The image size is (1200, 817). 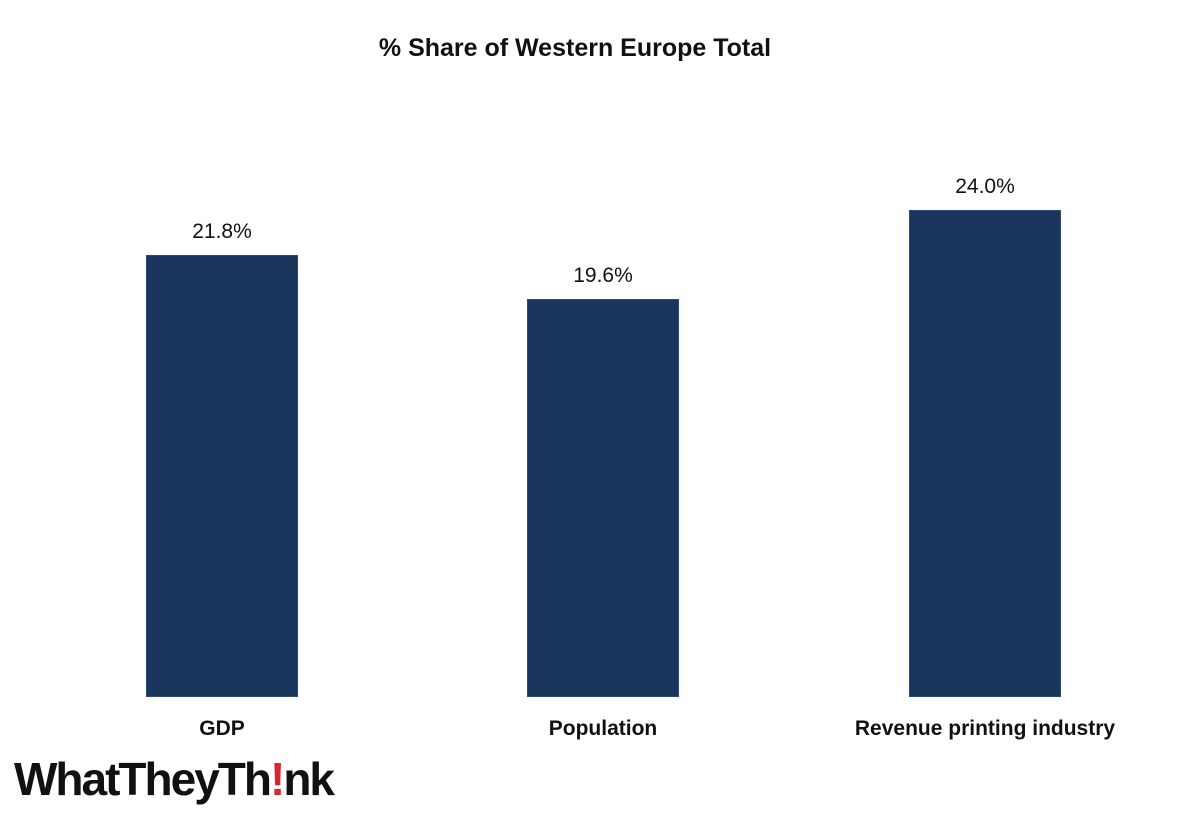 What do you see at coordinates (277, 779) in the screenshot?
I see `logo-exclamation-icon: !` at bounding box center [277, 779].